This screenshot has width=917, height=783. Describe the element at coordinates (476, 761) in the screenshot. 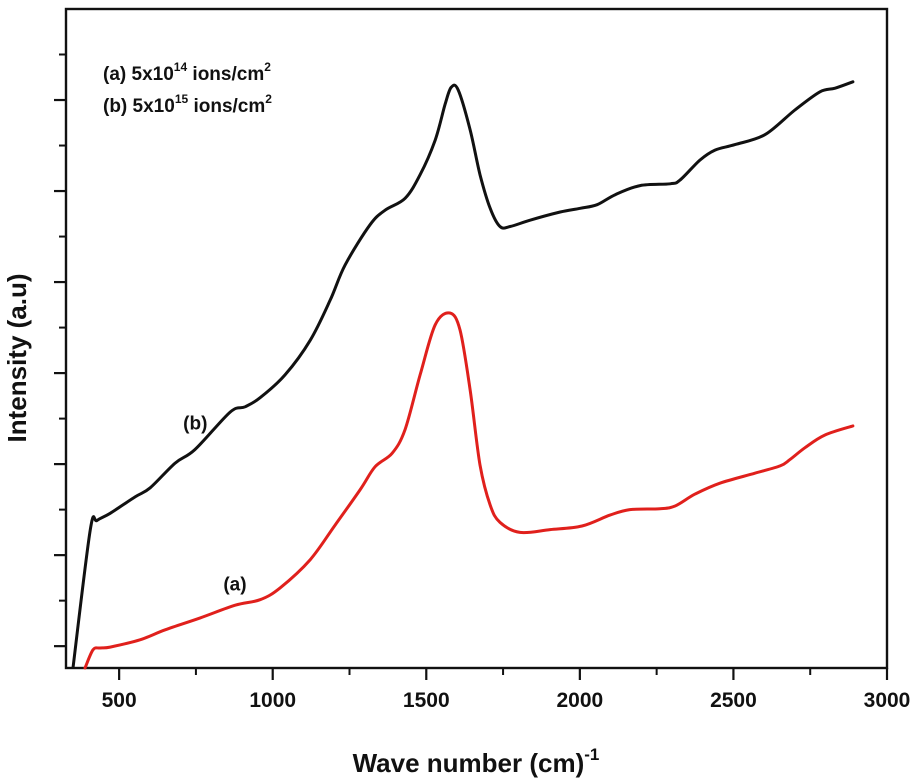

I see `x-axis-title: Wave number (cm)-1` at that location.